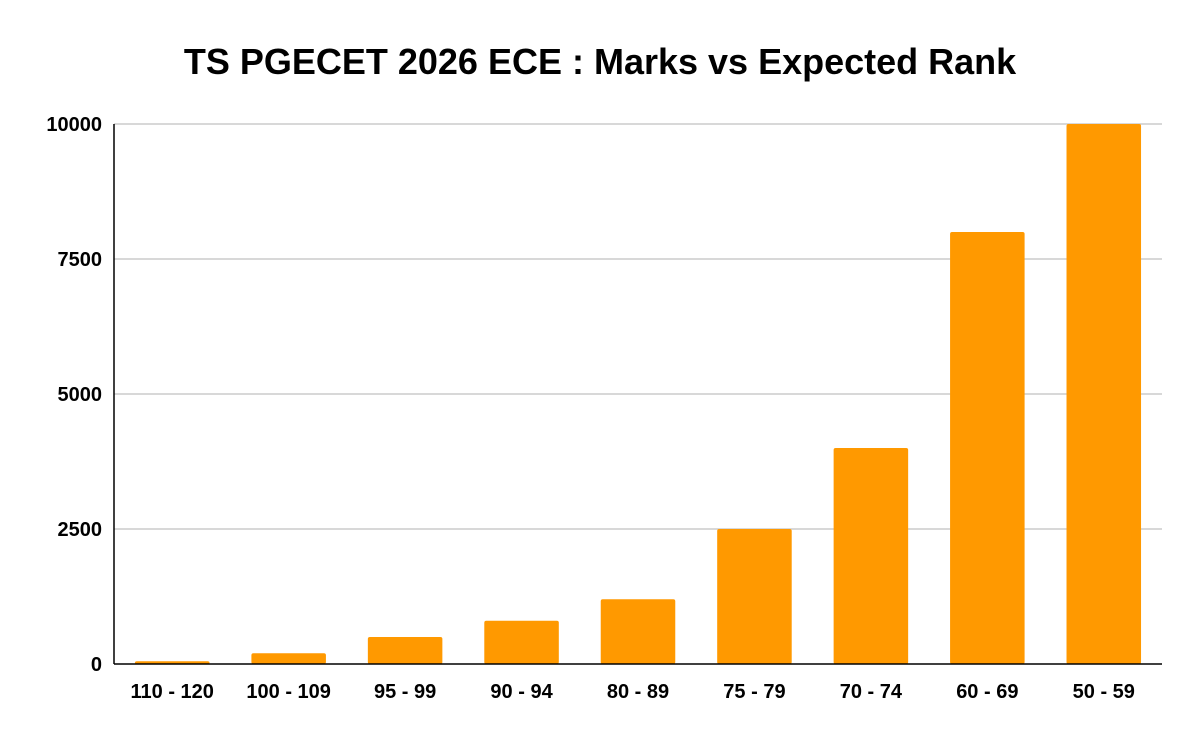 The width and height of the screenshot is (1200, 742). What do you see at coordinates (1104, 692) in the screenshot?
I see `x-tick-label: 50 - 59` at bounding box center [1104, 692].